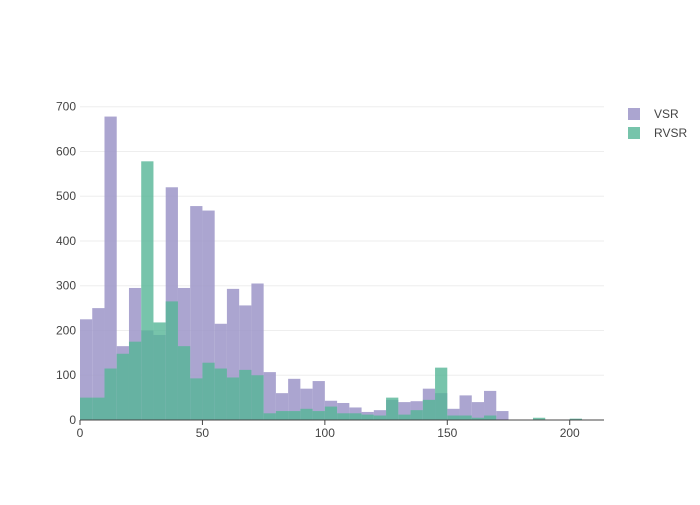 The width and height of the screenshot is (700, 505). What do you see at coordinates (666, 114) in the screenshot?
I see `legend-label: VSR` at bounding box center [666, 114].